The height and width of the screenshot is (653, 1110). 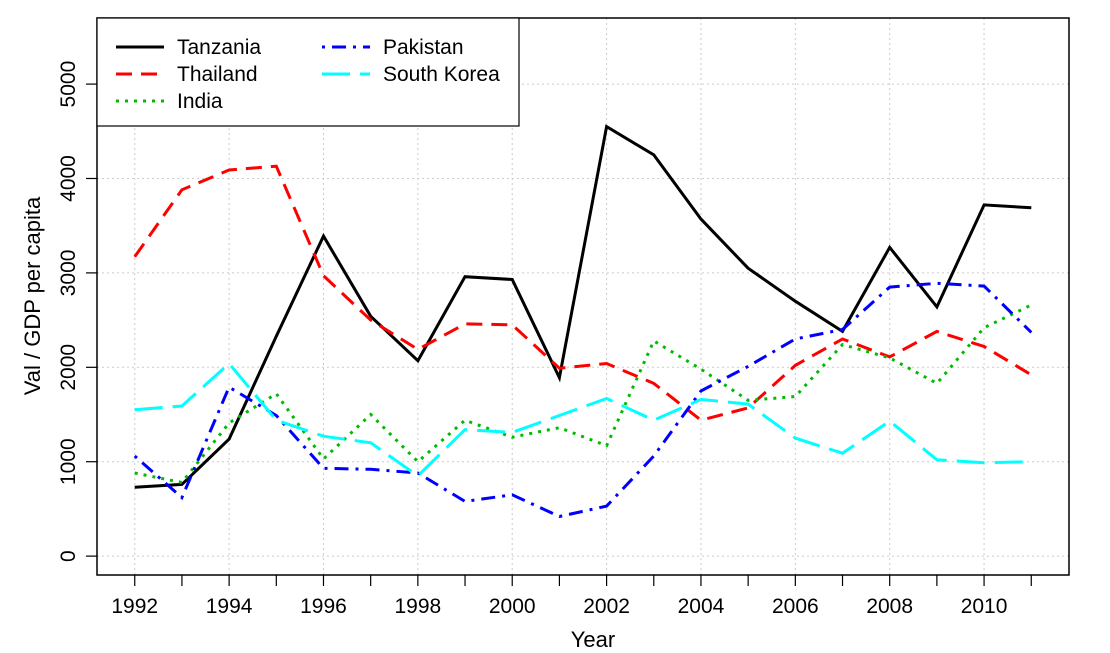 I want to click on x-tick-label: 2000, so click(x=512, y=606).